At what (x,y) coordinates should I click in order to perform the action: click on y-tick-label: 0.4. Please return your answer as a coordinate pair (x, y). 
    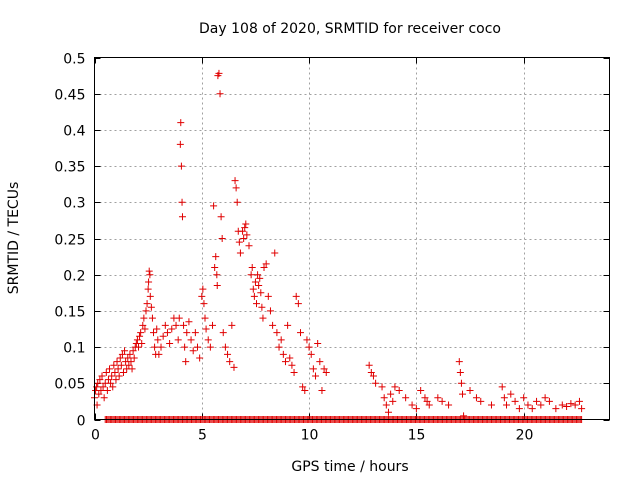
    Looking at the image, I should click on (74, 132).